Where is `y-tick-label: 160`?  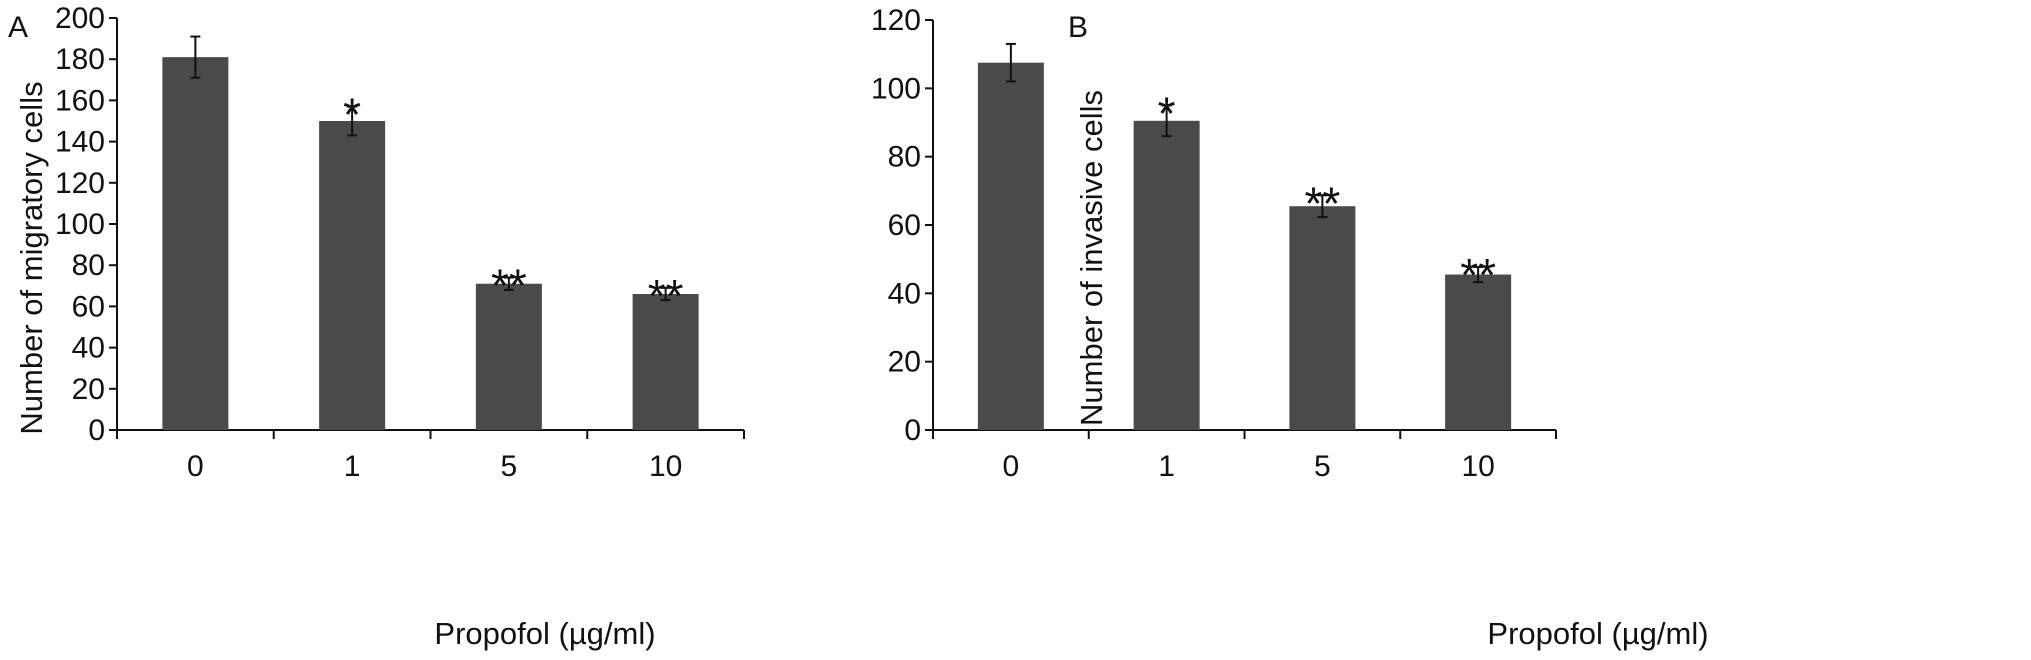
y-tick-label: 160 is located at coordinates (80, 100).